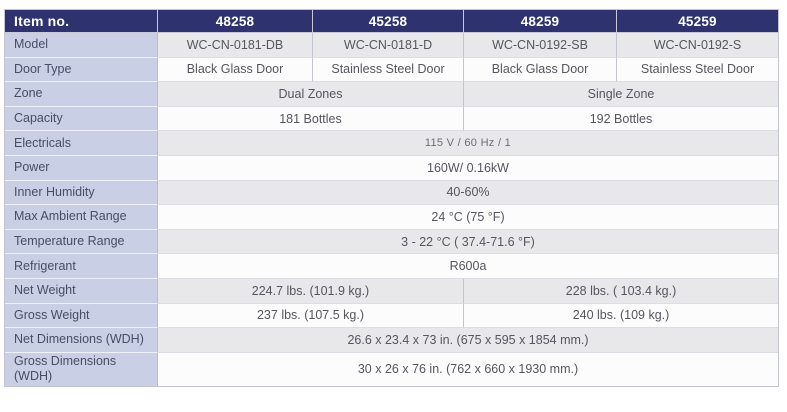  Describe the element at coordinates (468, 168) in the screenshot. I see `spec-cell: 160W/ 0.16kW` at that location.